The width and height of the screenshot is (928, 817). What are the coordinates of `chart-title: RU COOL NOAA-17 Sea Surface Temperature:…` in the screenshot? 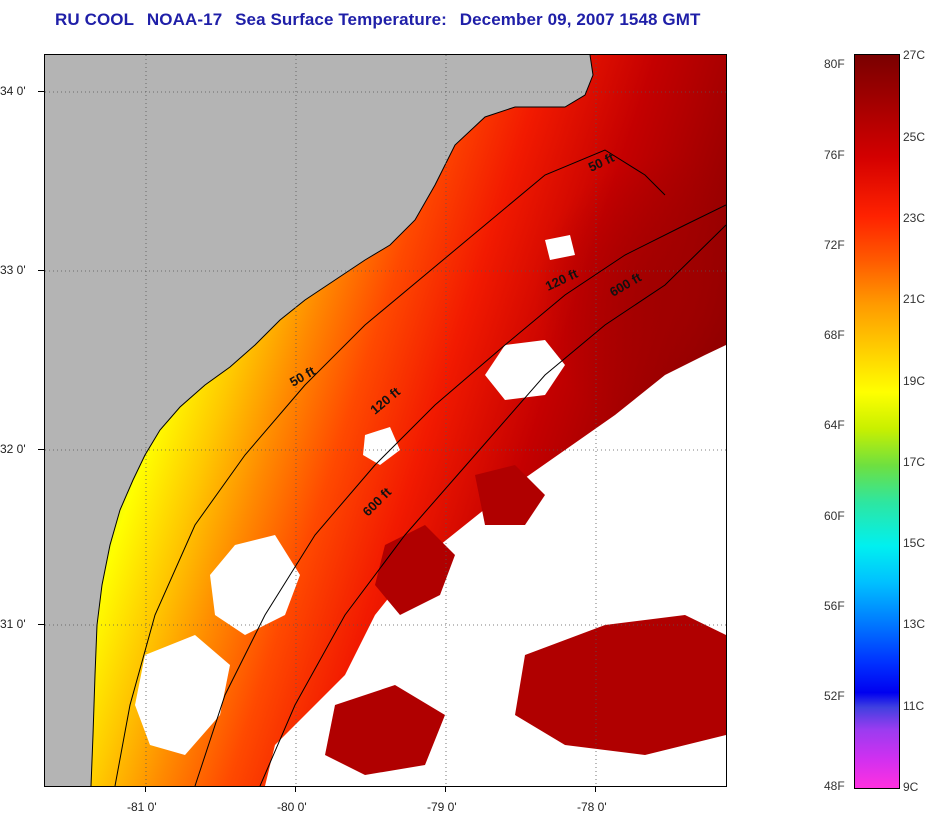 It's located at (382, 20).